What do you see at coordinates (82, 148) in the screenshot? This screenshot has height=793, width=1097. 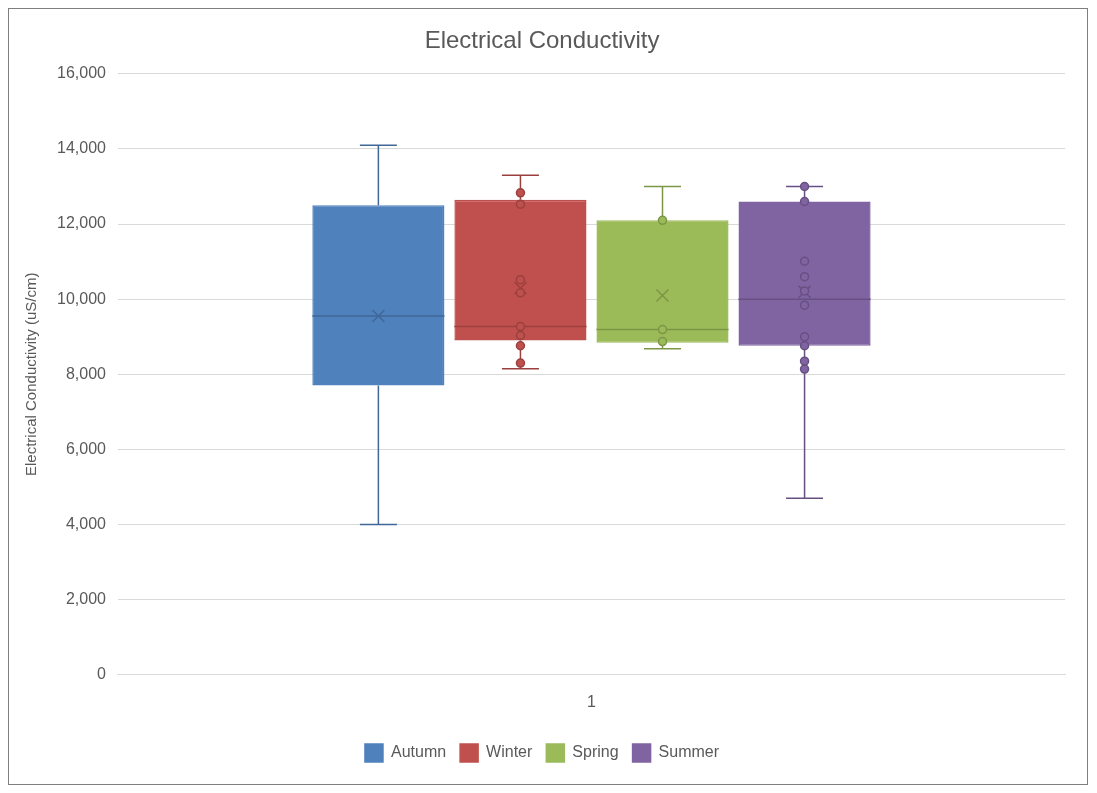 I see `y-tick-label: 14,000` at bounding box center [82, 148].